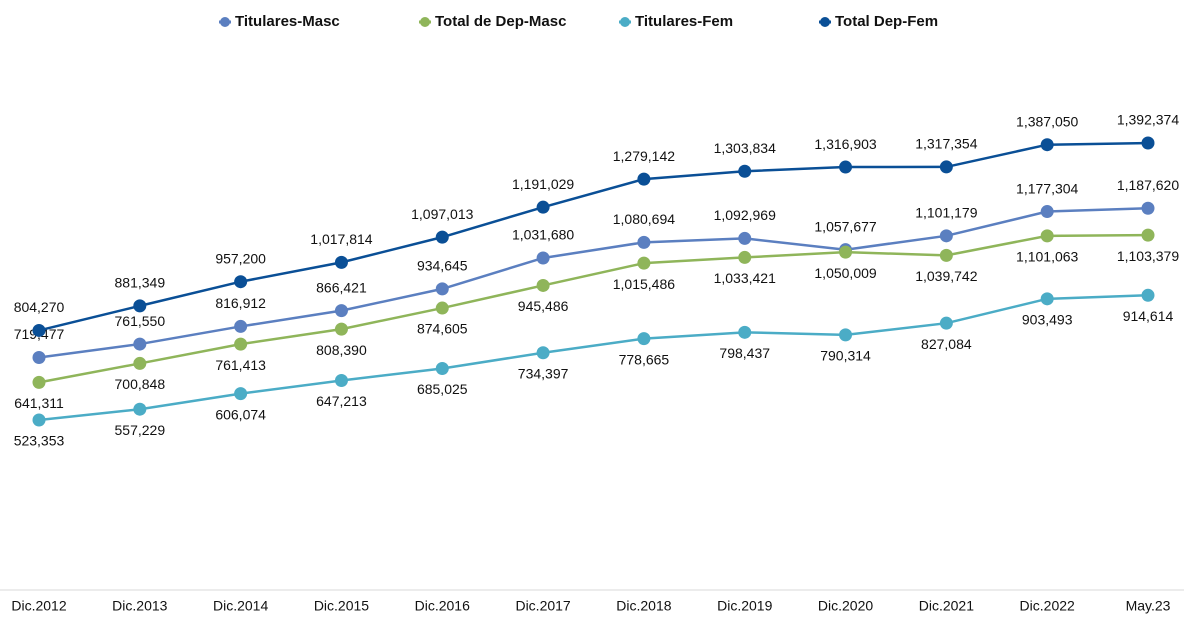 Image resolution: width=1184 pixels, height=617 pixels. What do you see at coordinates (644, 284) in the screenshot?
I see `data-label: 1,015,486` at bounding box center [644, 284].